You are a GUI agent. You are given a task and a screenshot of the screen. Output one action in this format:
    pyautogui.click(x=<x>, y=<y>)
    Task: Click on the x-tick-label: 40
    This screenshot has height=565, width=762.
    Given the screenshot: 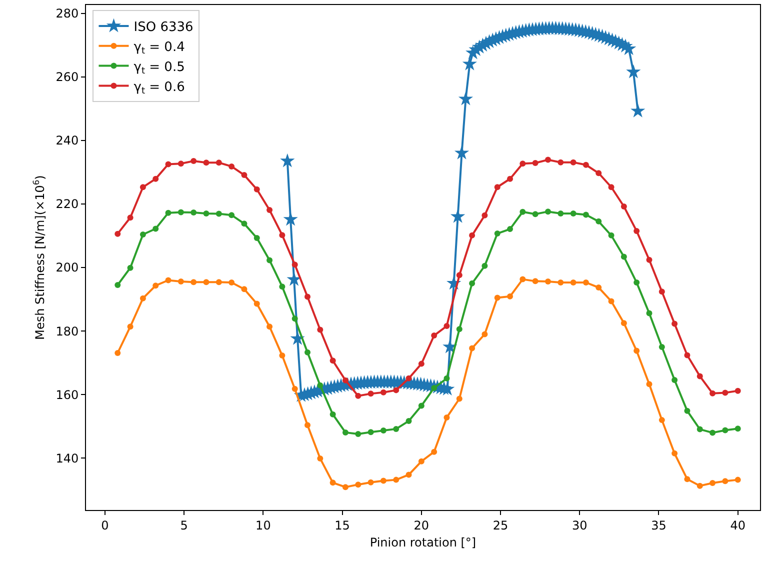 What is the action you would take?
    pyautogui.click(x=738, y=525)
    